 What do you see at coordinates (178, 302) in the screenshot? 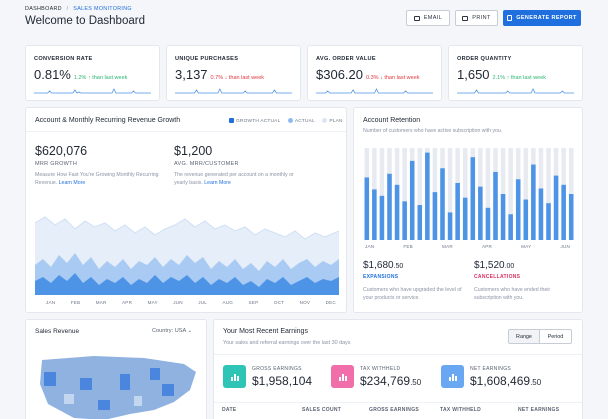
I see `month-tick: JUN` at bounding box center [178, 302].